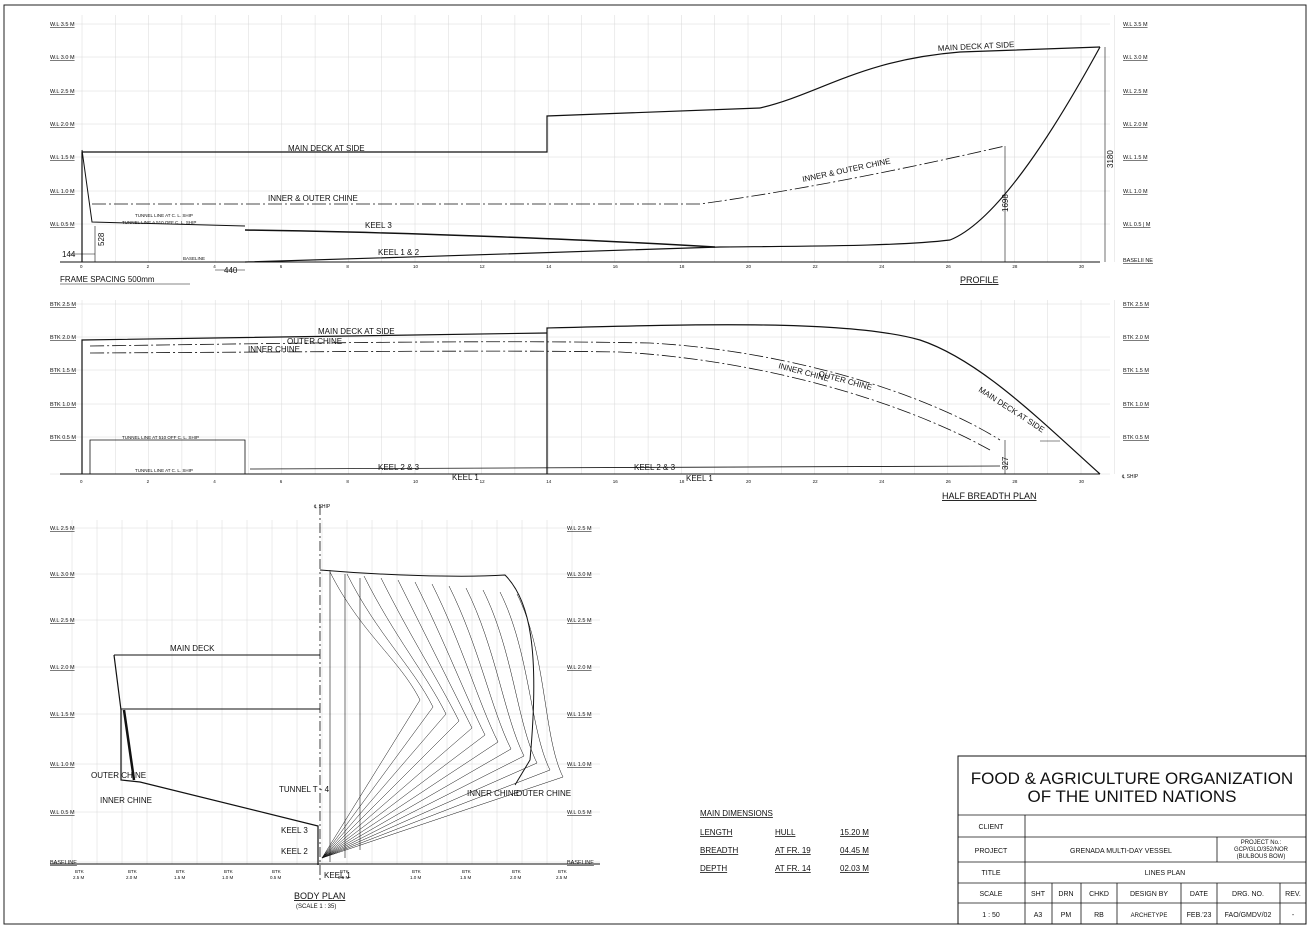  Describe the element at coordinates (347, 266) in the screenshot. I see `frame-number: 8` at that location.